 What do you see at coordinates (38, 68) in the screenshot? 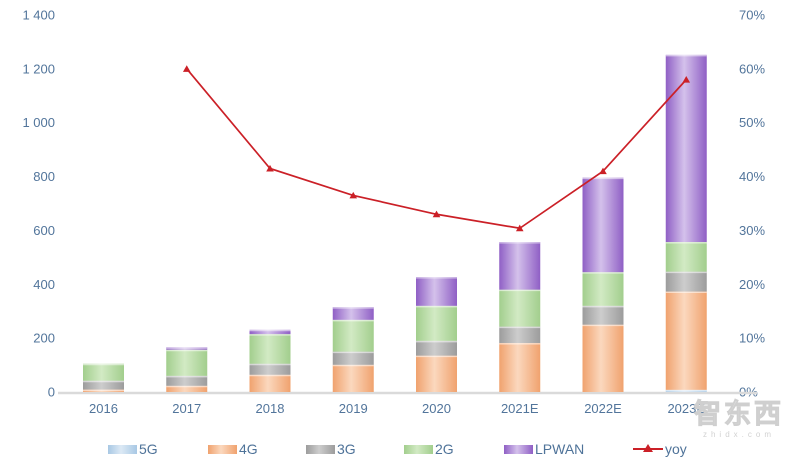
I see `left-axis-tick: 1 200` at bounding box center [38, 68].